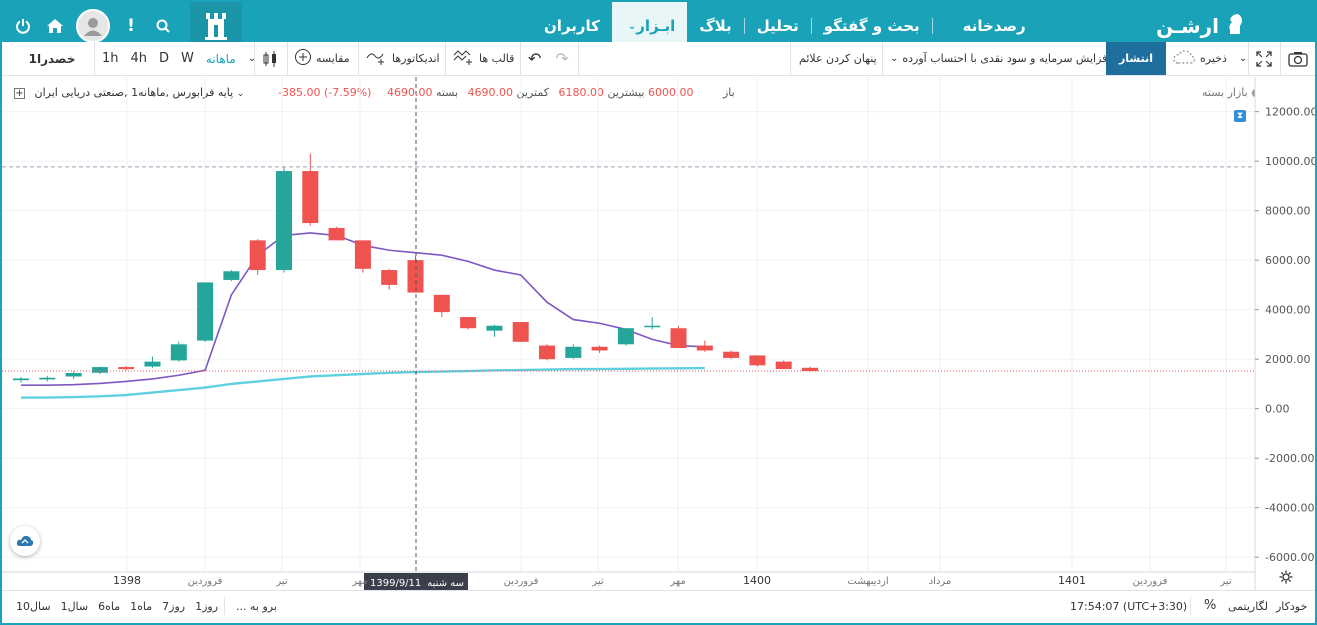  I want to click on range-1d: روز1, so click(207, 606).